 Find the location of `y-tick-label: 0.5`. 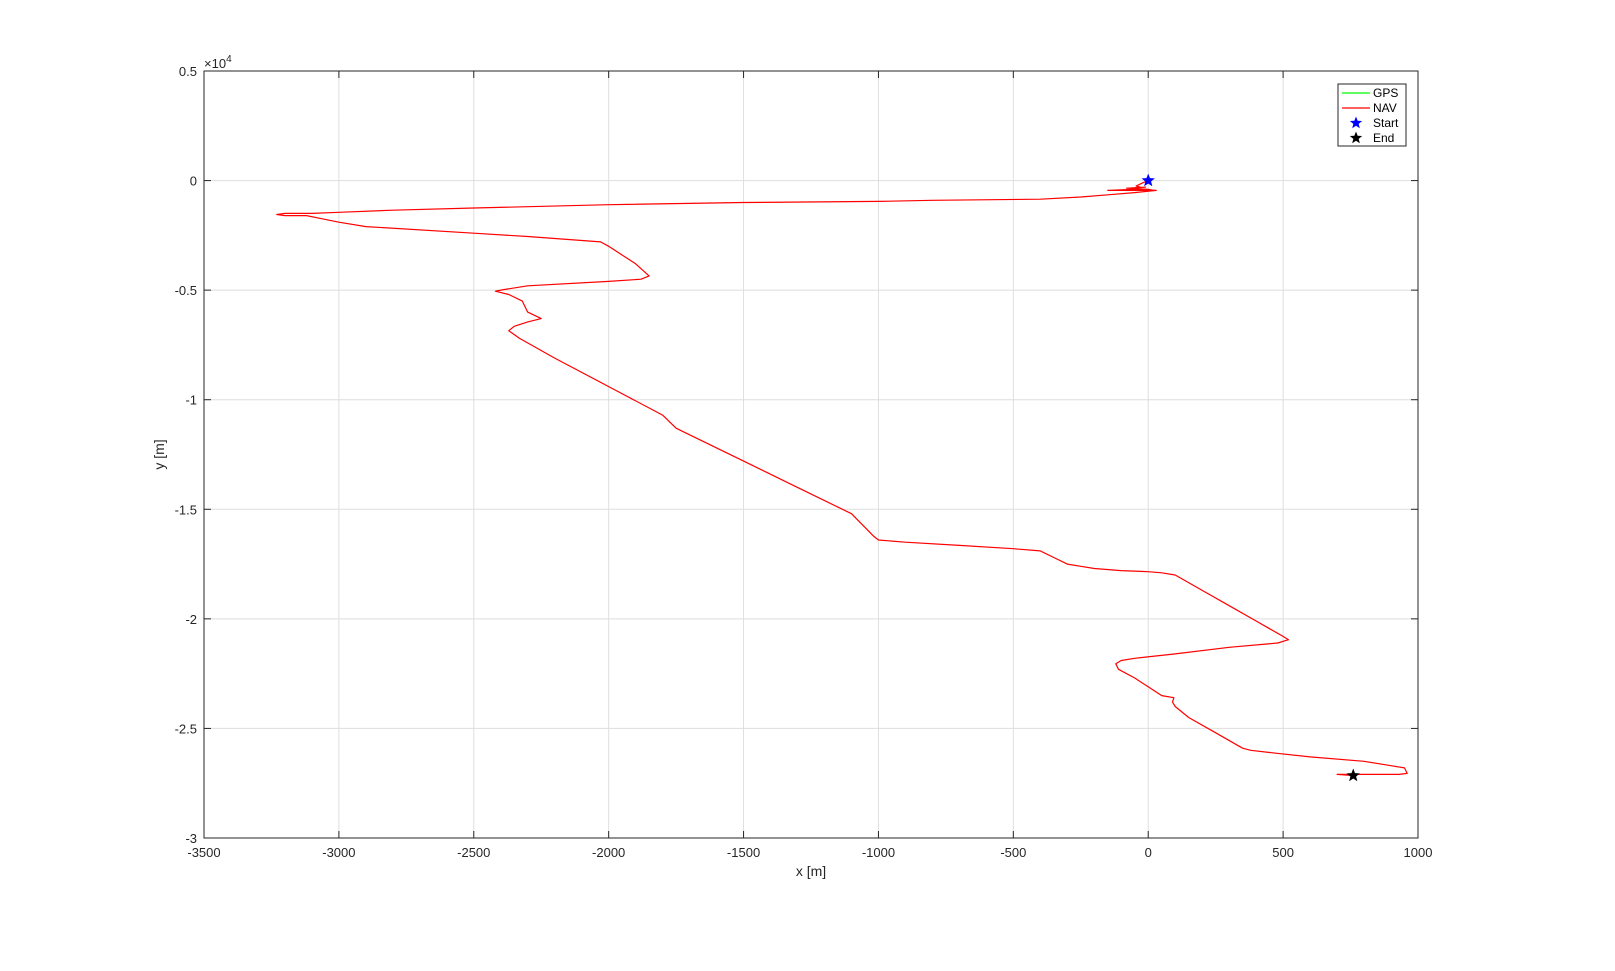

y-tick-label: 0.5 is located at coordinates (188, 71).